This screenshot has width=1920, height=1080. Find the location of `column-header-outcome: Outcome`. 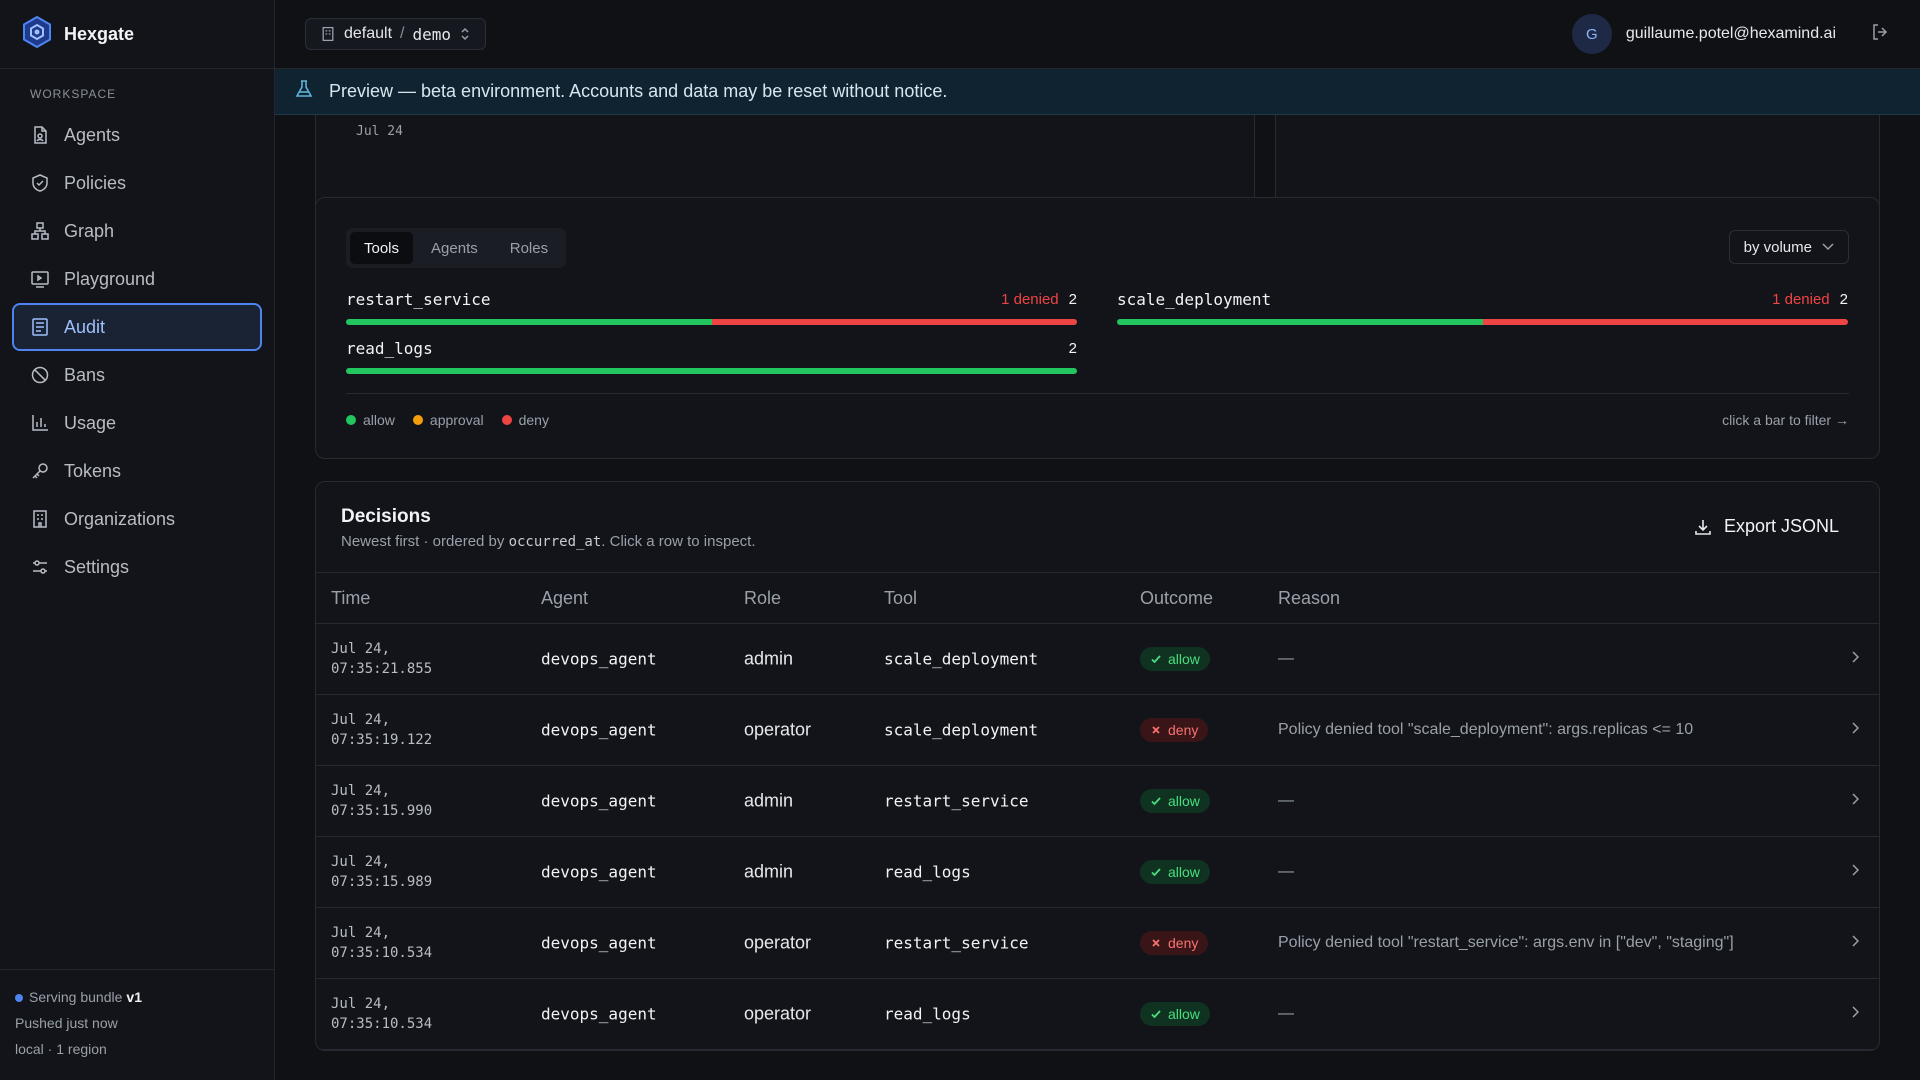

column-header-outcome: Outcome is located at coordinates (1177, 597).